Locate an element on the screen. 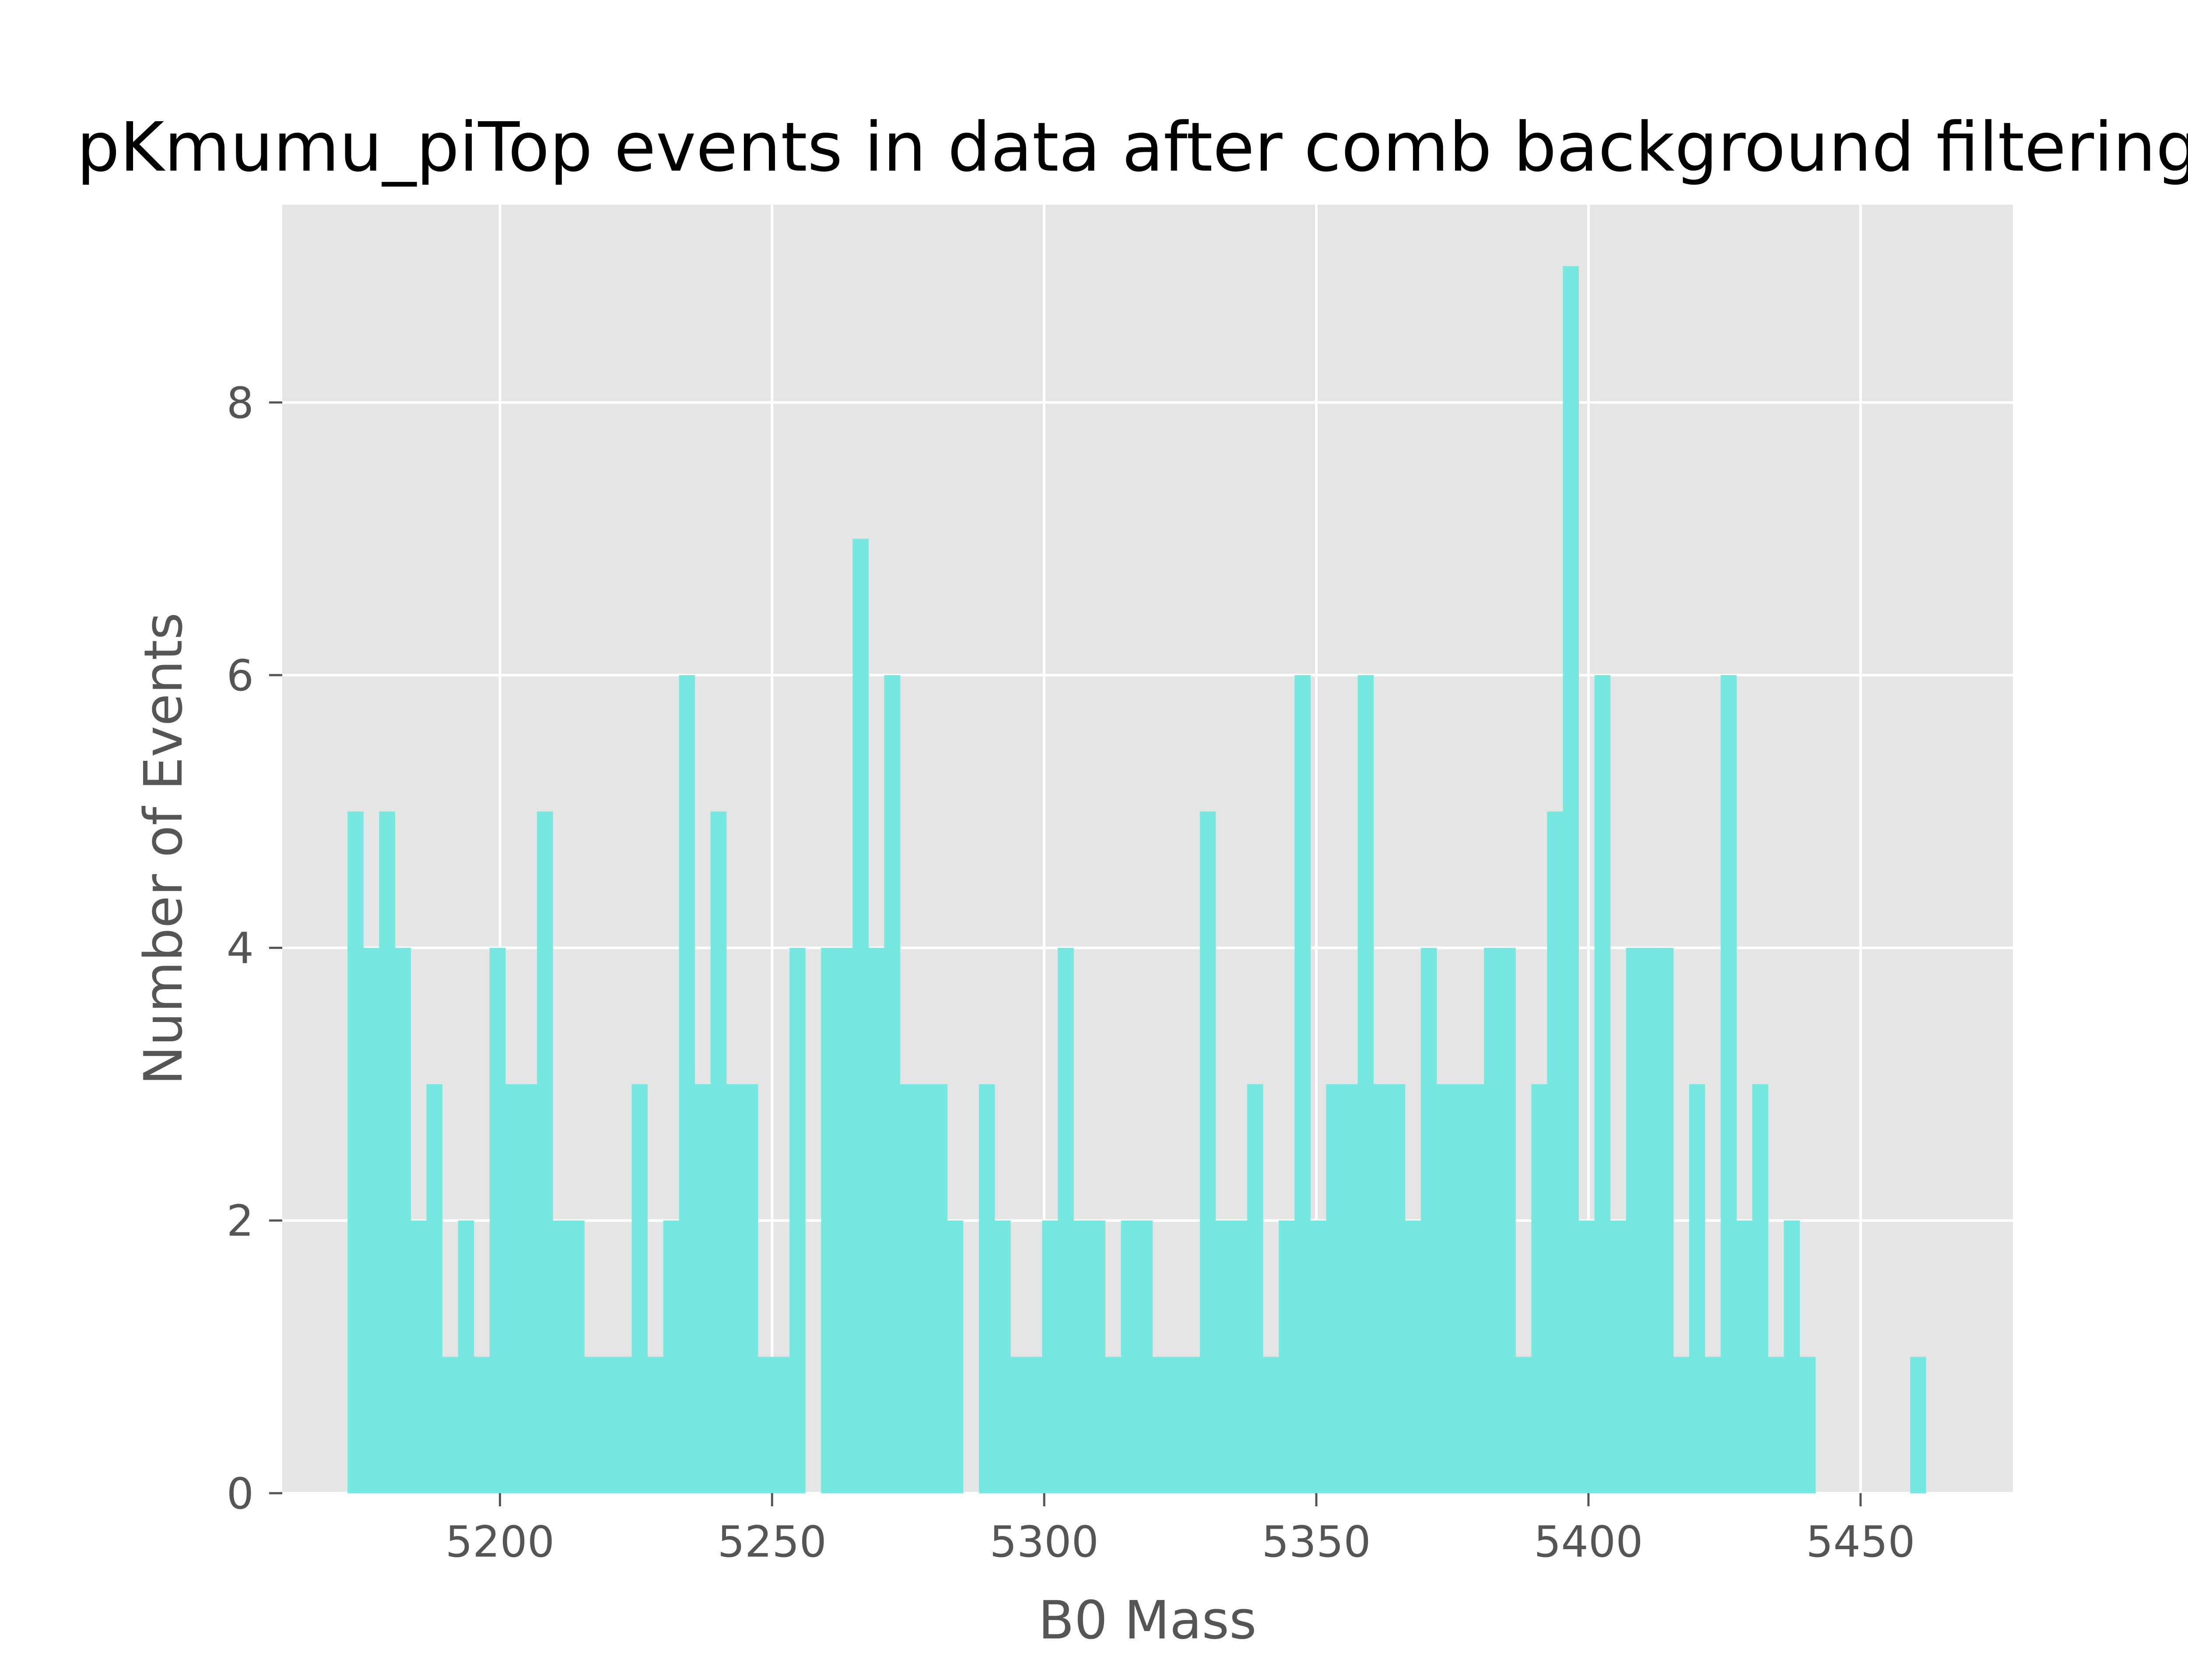  x-axis-label: B0 Mass is located at coordinates (1147, 1620).